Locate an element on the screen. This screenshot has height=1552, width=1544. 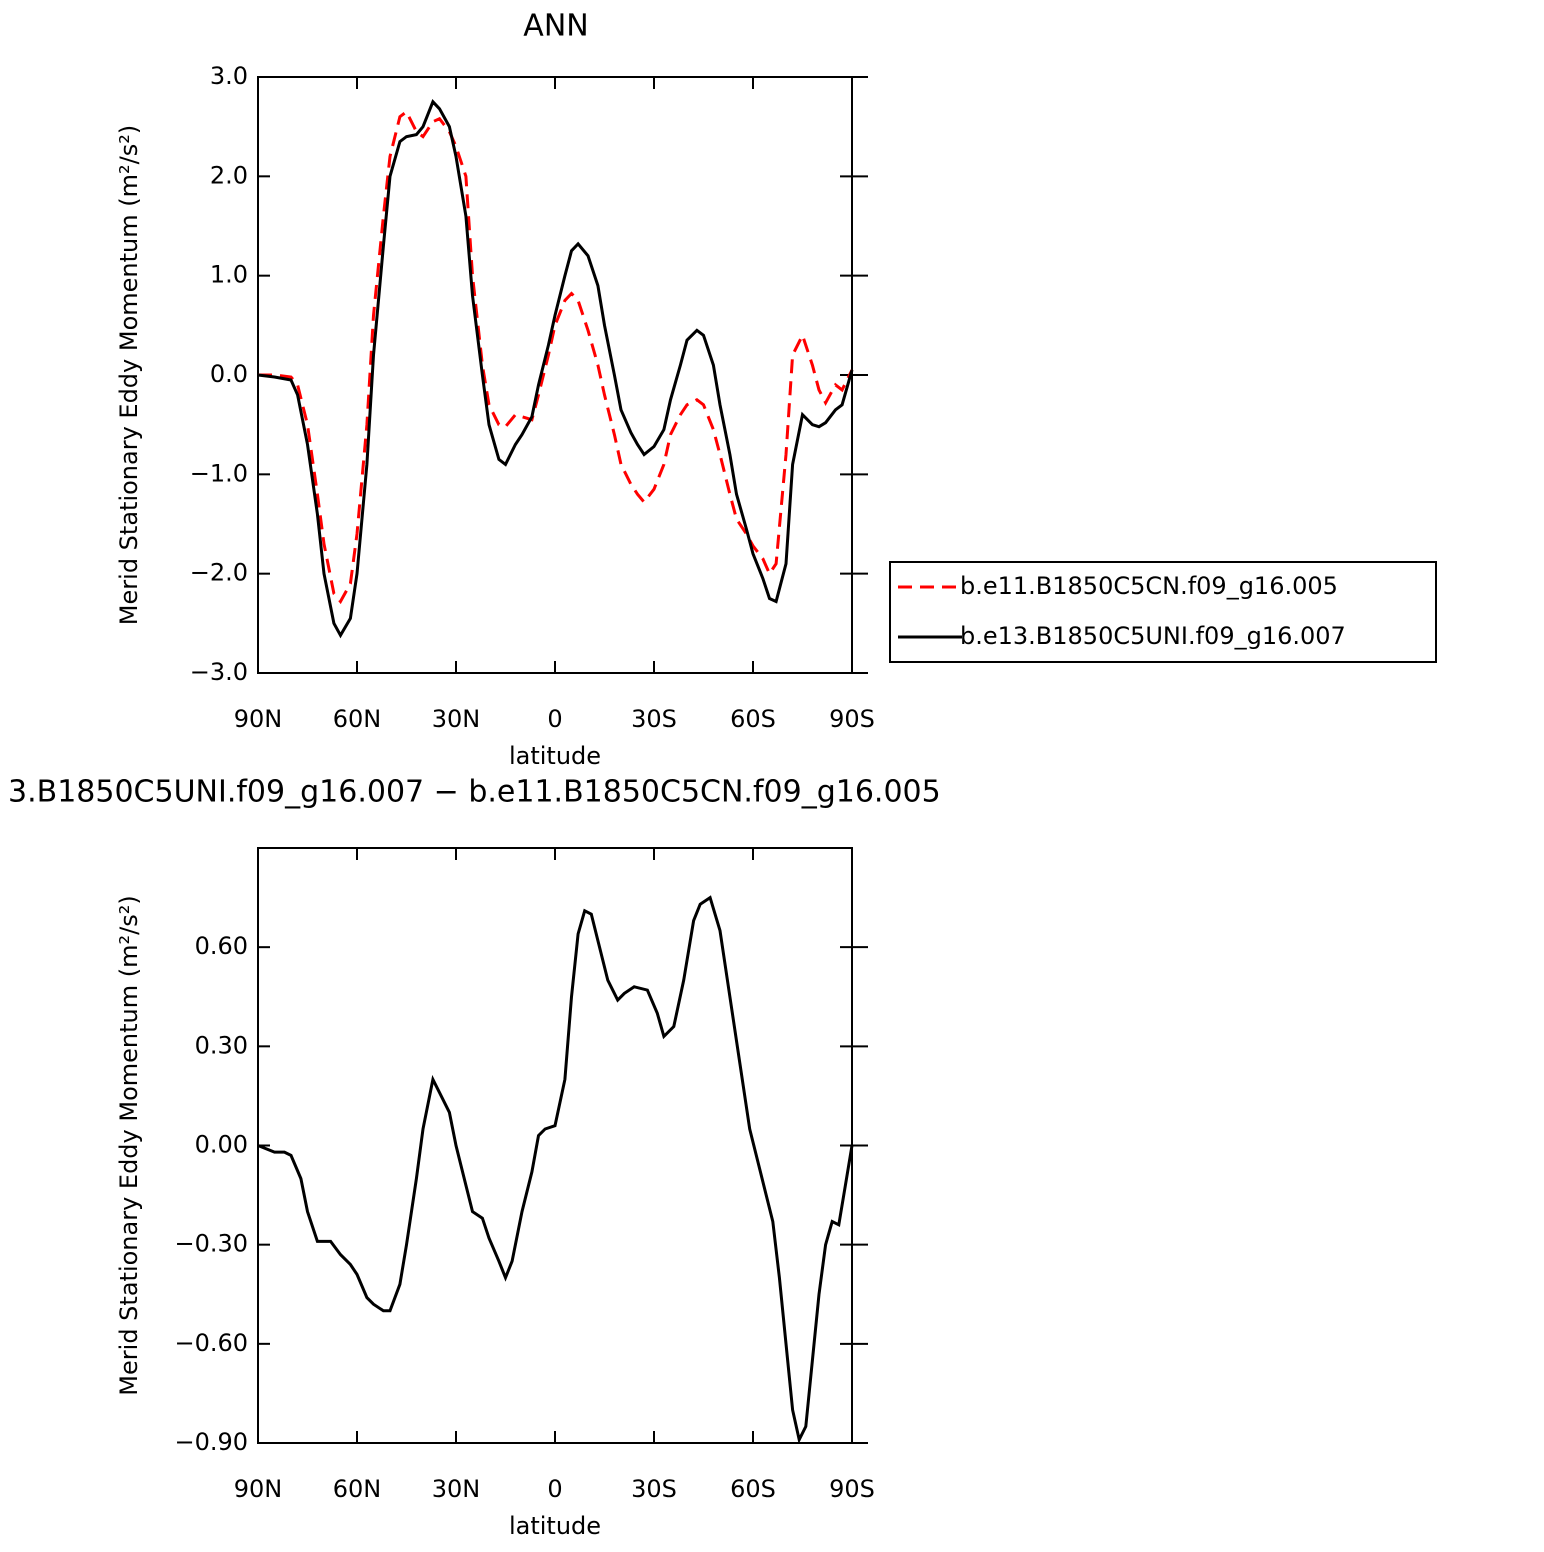
y-tick-label: 1.0 is located at coordinates (229, 275).